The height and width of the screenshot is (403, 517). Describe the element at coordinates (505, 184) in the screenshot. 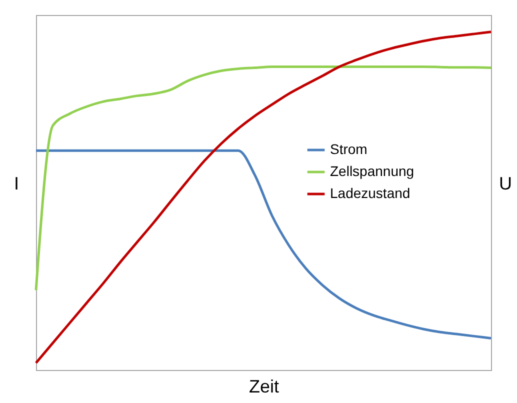

I see `y2-axis-title: U` at that location.